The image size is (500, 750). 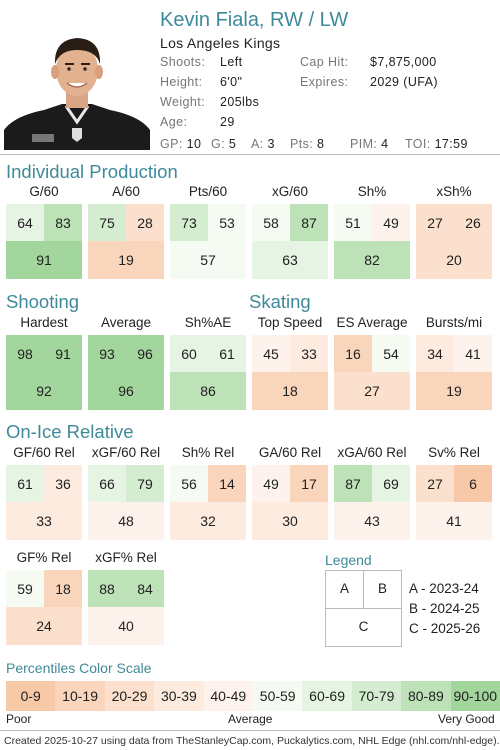 I want to click on a-label: A:, so click(x=257, y=144).